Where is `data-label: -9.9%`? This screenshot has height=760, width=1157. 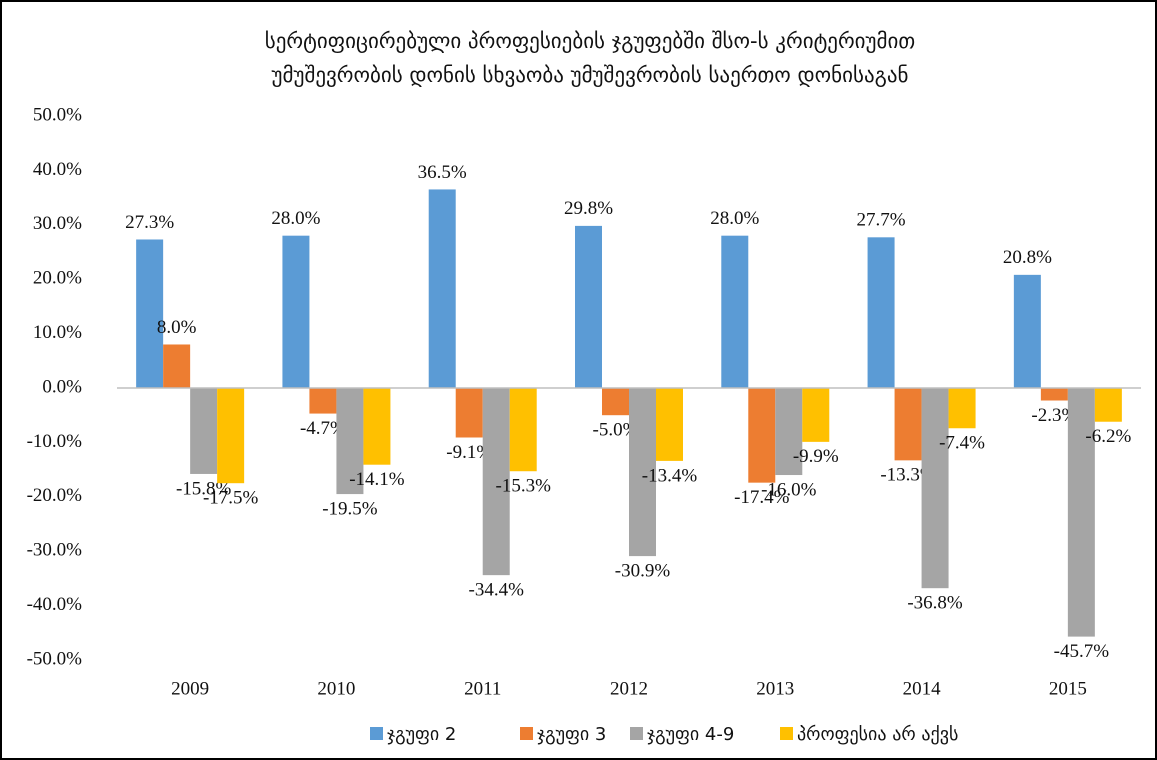 data-label: -9.9% is located at coordinates (816, 456).